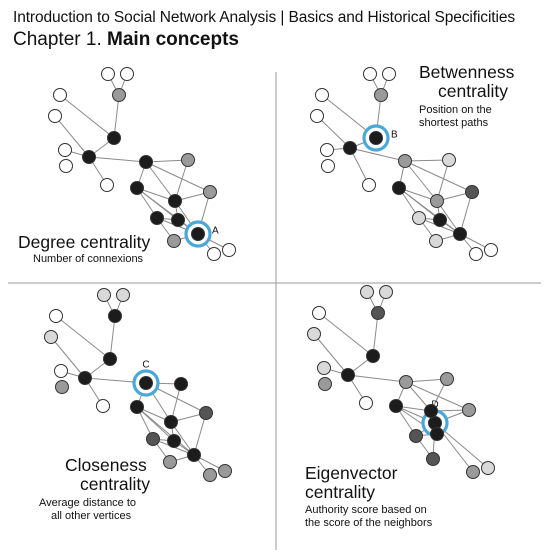 This screenshot has height=552, width=549. I want to click on closeness-subtitle-line2: all other vertices, so click(91, 516).